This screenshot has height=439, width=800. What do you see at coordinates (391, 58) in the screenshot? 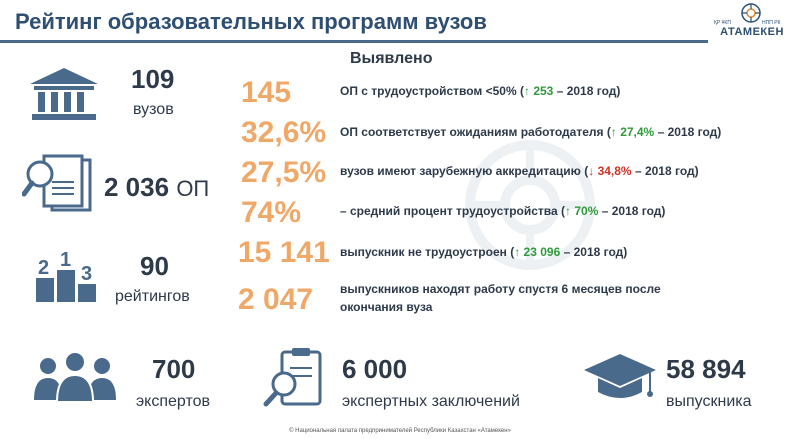
I see `findings-heading: Выявлено` at bounding box center [391, 58].